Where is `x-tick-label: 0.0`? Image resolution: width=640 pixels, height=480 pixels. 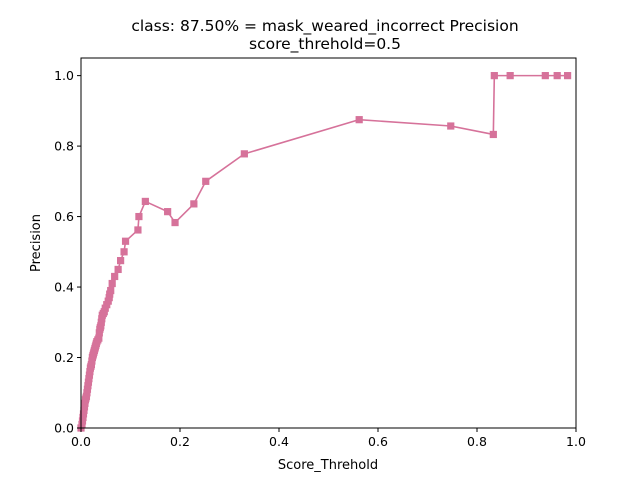
x-tick-label: 0.0 is located at coordinates (81, 441).